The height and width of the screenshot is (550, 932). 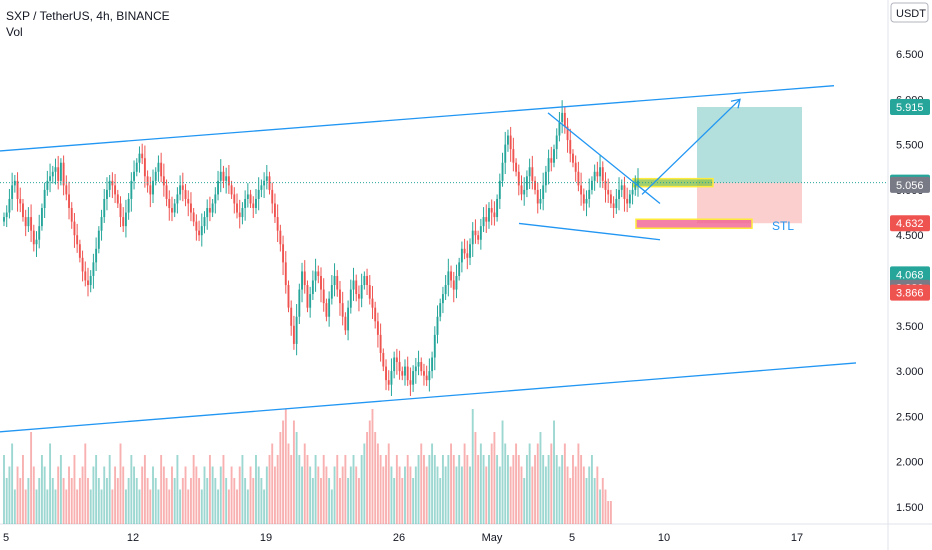 I want to click on position-zones: STL, so click(x=717, y=170).